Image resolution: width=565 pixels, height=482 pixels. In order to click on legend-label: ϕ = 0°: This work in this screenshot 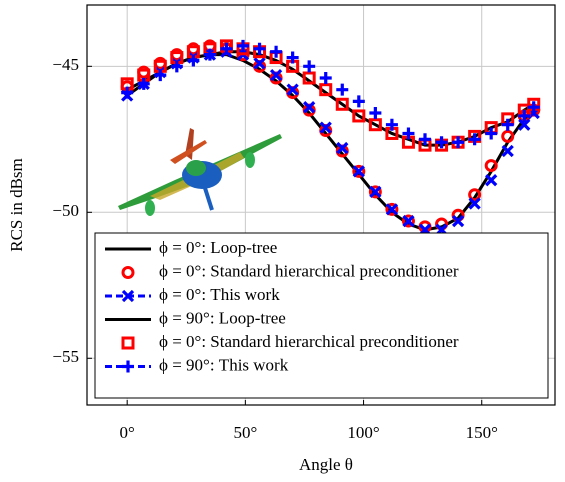, I will do `click(219, 294)`.